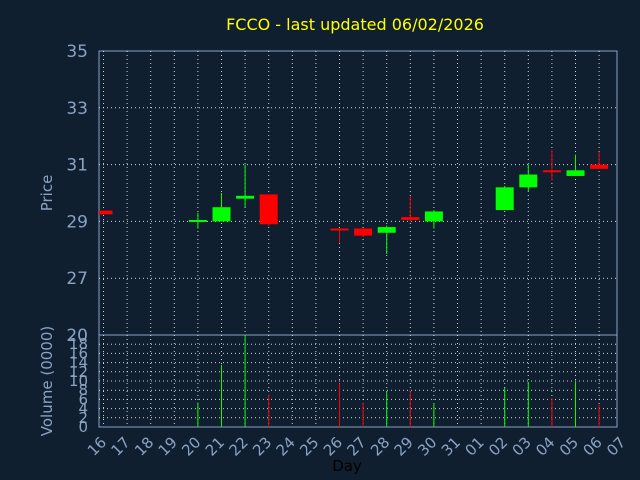 Image resolution: width=640 pixels, height=480 pixels. What do you see at coordinates (215, 446) in the screenshot?
I see `day-tick-label: 21` at bounding box center [215, 446].